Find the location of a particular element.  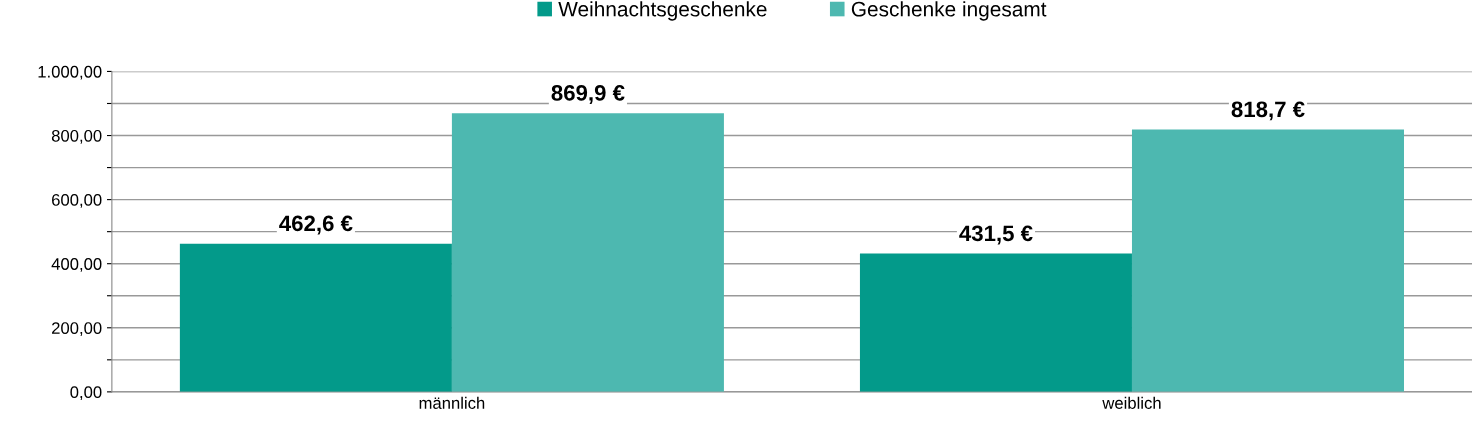

y-tick-label: 1.000,00 is located at coordinates (70, 72).